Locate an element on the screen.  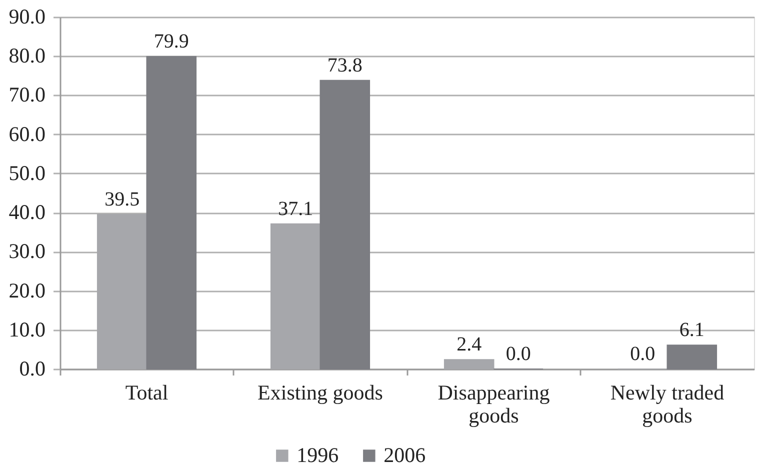
x-tick-label: Disappearing goods is located at coordinates (494, 404).